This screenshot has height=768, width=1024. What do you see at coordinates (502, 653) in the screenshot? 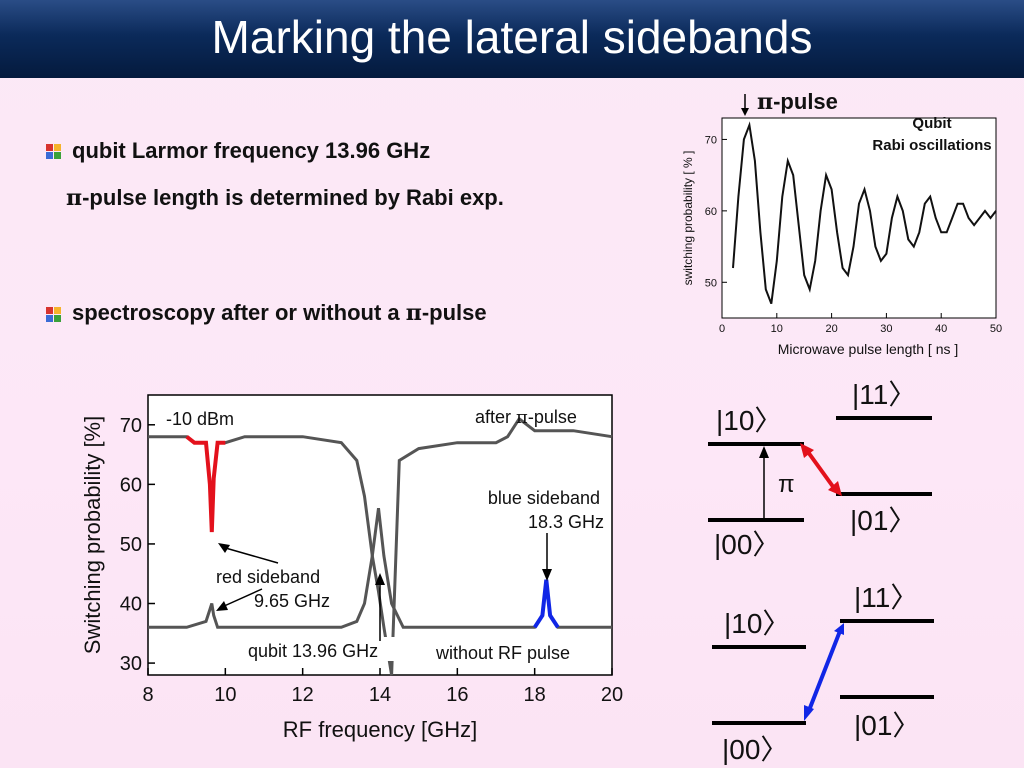
I see `without-rf-label: without RF pulse` at bounding box center [502, 653].